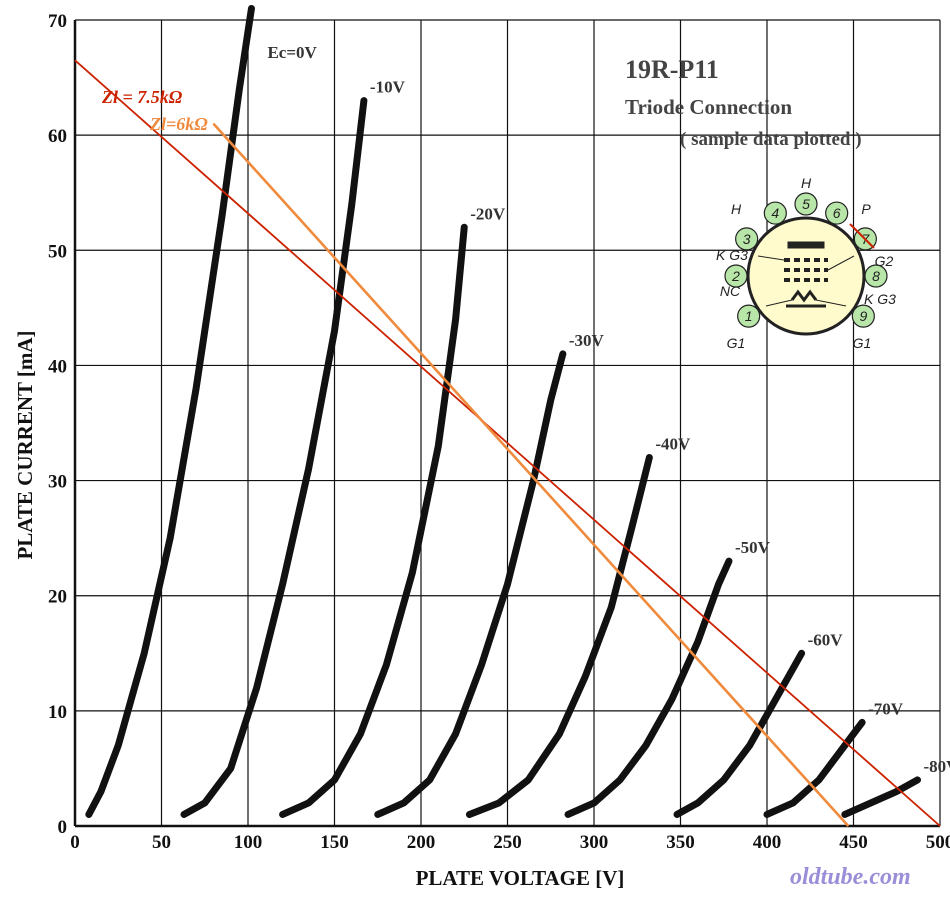 Image resolution: width=950 pixels, height=900 pixels. Describe the element at coordinates (826, 639) in the screenshot. I see `curve-label-6: -60V` at that location.